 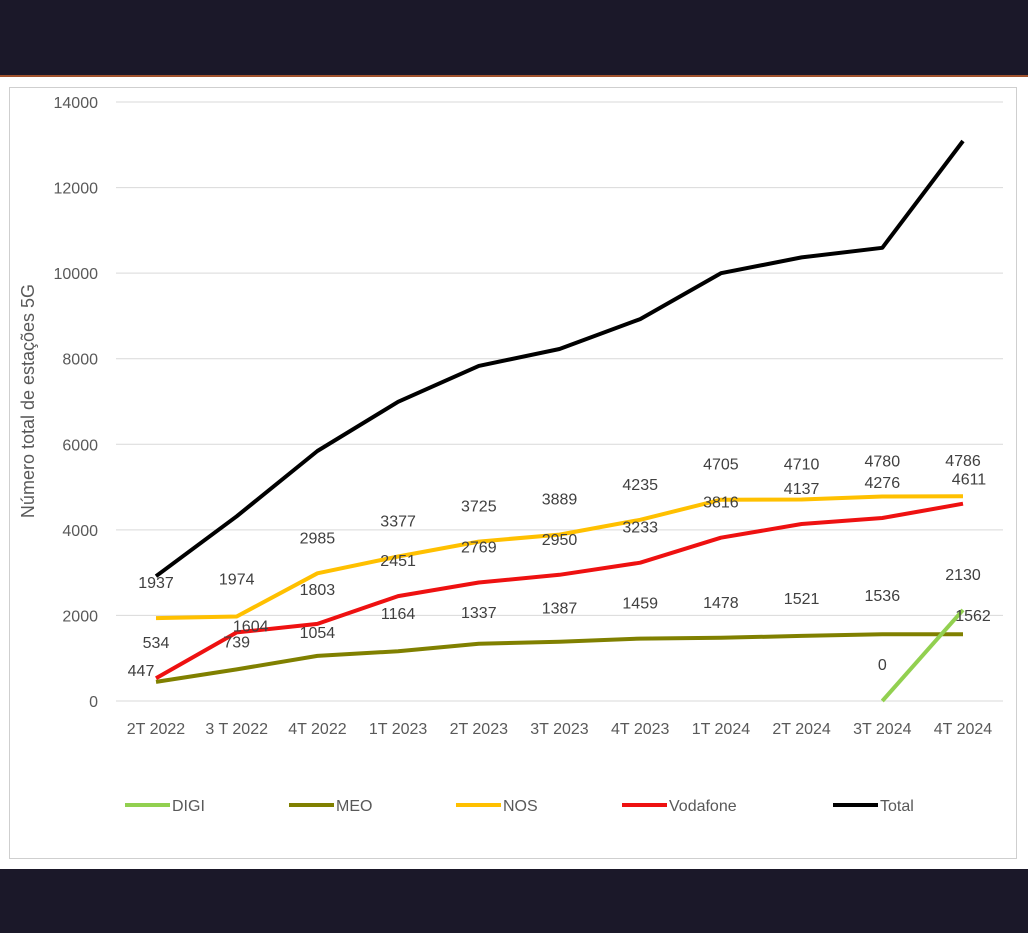 I want to click on x-tick-label: 4T 2023, so click(x=640, y=729).